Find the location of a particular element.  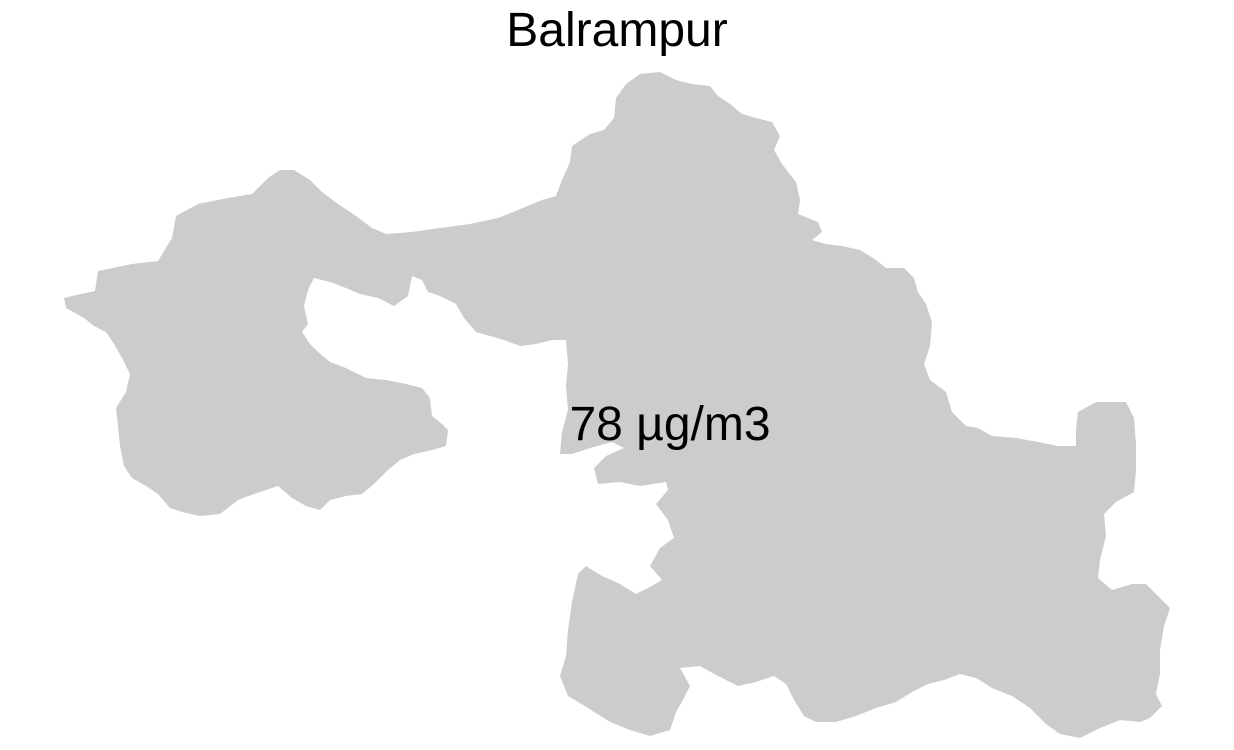

pollution-value-label: 78 µg/m3 is located at coordinates (670, 424).